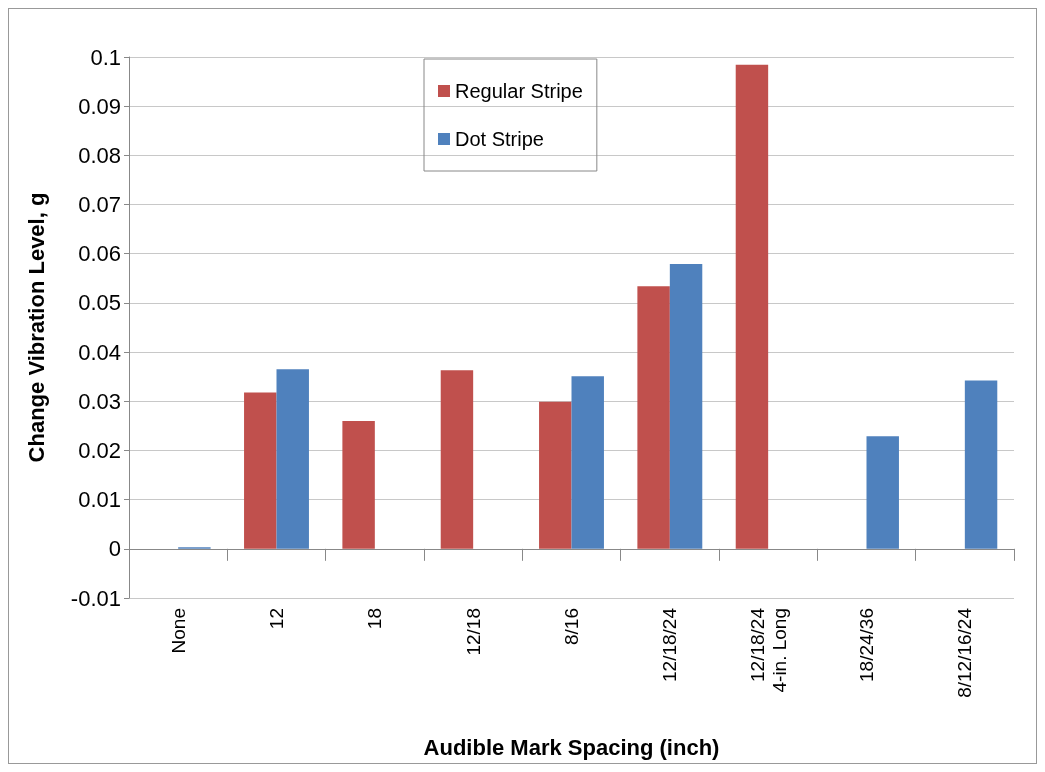 Image resolution: width=1045 pixels, height=772 pixels. What do you see at coordinates (276, 619) in the screenshot?
I see `x-tick-label: 12` at bounding box center [276, 619].